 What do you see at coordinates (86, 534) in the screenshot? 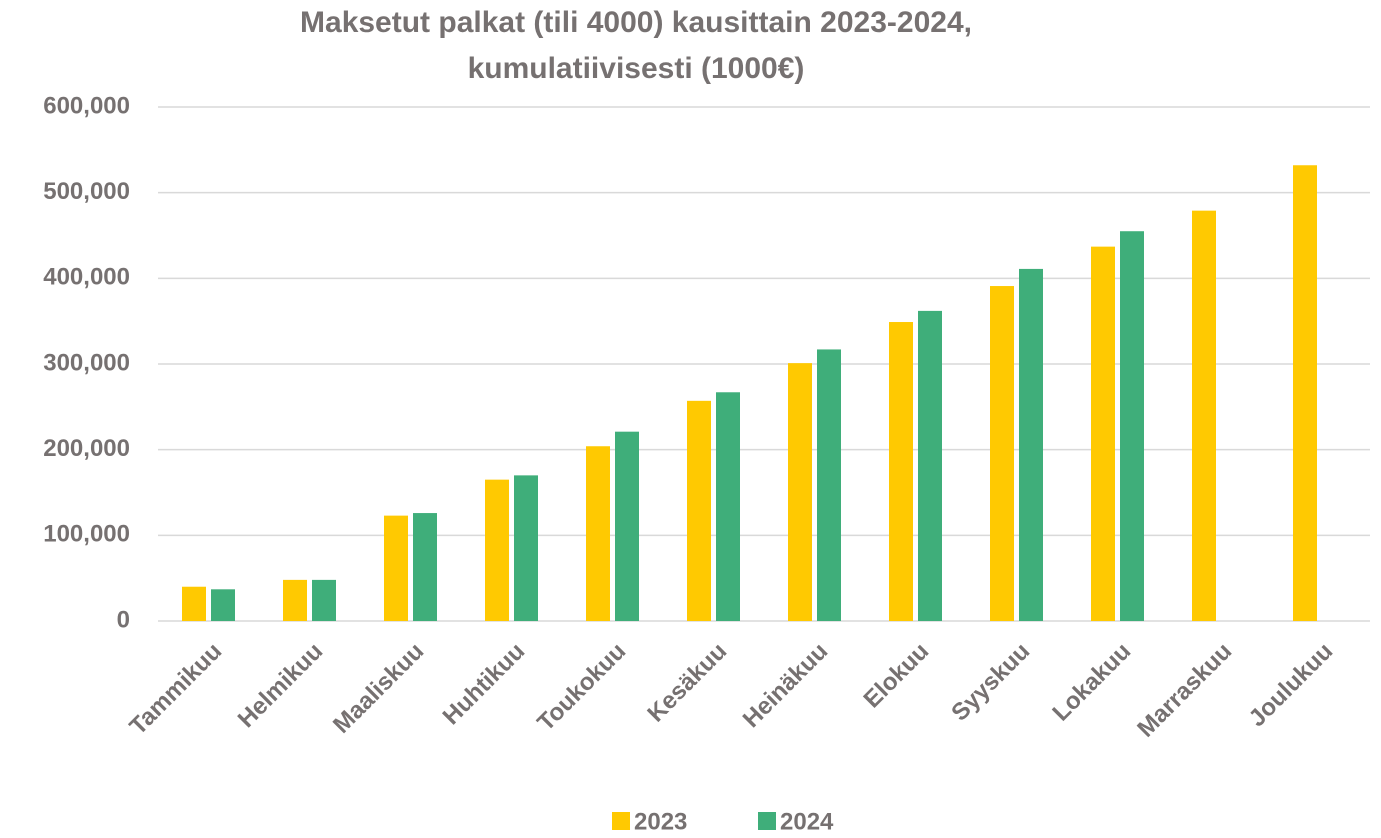
I see `y-tick-label: 100,000` at bounding box center [86, 534].